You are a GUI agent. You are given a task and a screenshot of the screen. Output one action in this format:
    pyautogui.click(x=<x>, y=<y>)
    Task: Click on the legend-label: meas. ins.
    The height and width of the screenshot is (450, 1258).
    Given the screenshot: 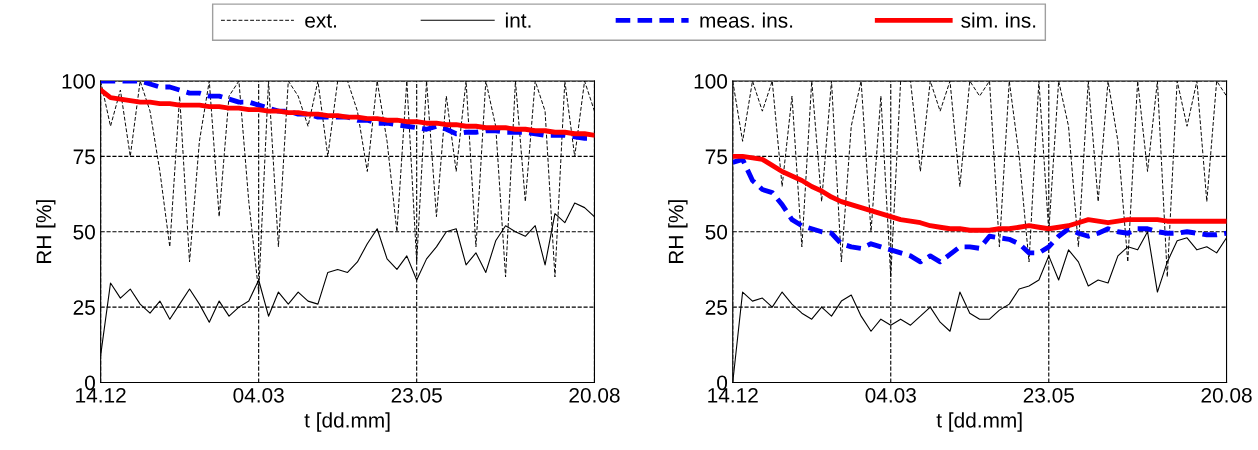 What is the action you would take?
    pyautogui.click(x=746, y=20)
    